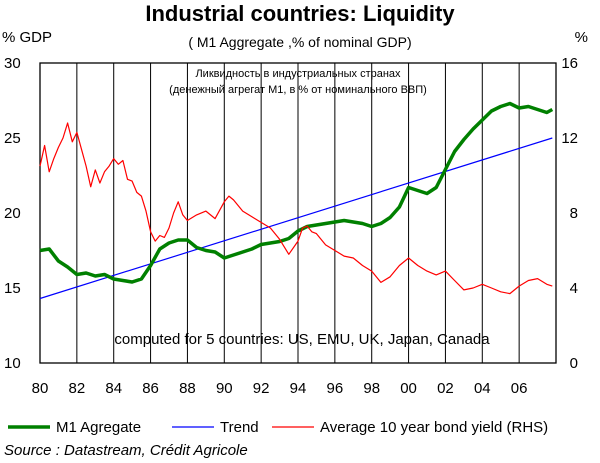 This screenshot has width=600, height=463. Describe the element at coordinates (371, 388) in the screenshot. I see `x-tick-label: 98` at that location.